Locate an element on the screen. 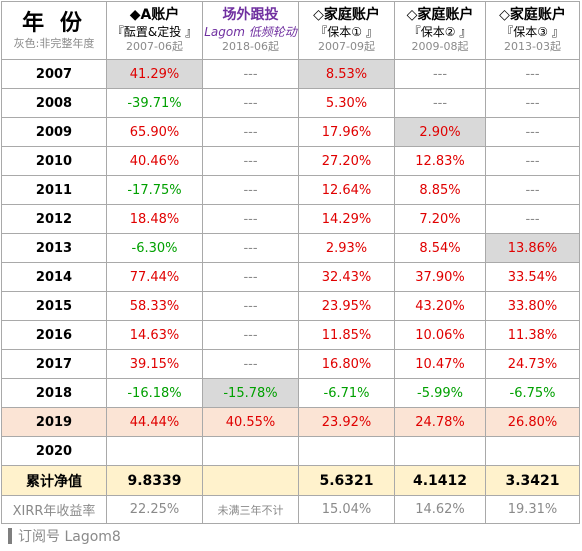 This screenshot has height=551, width=582. column-subtitle: 『保本① 』 is located at coordinates (346, 32).